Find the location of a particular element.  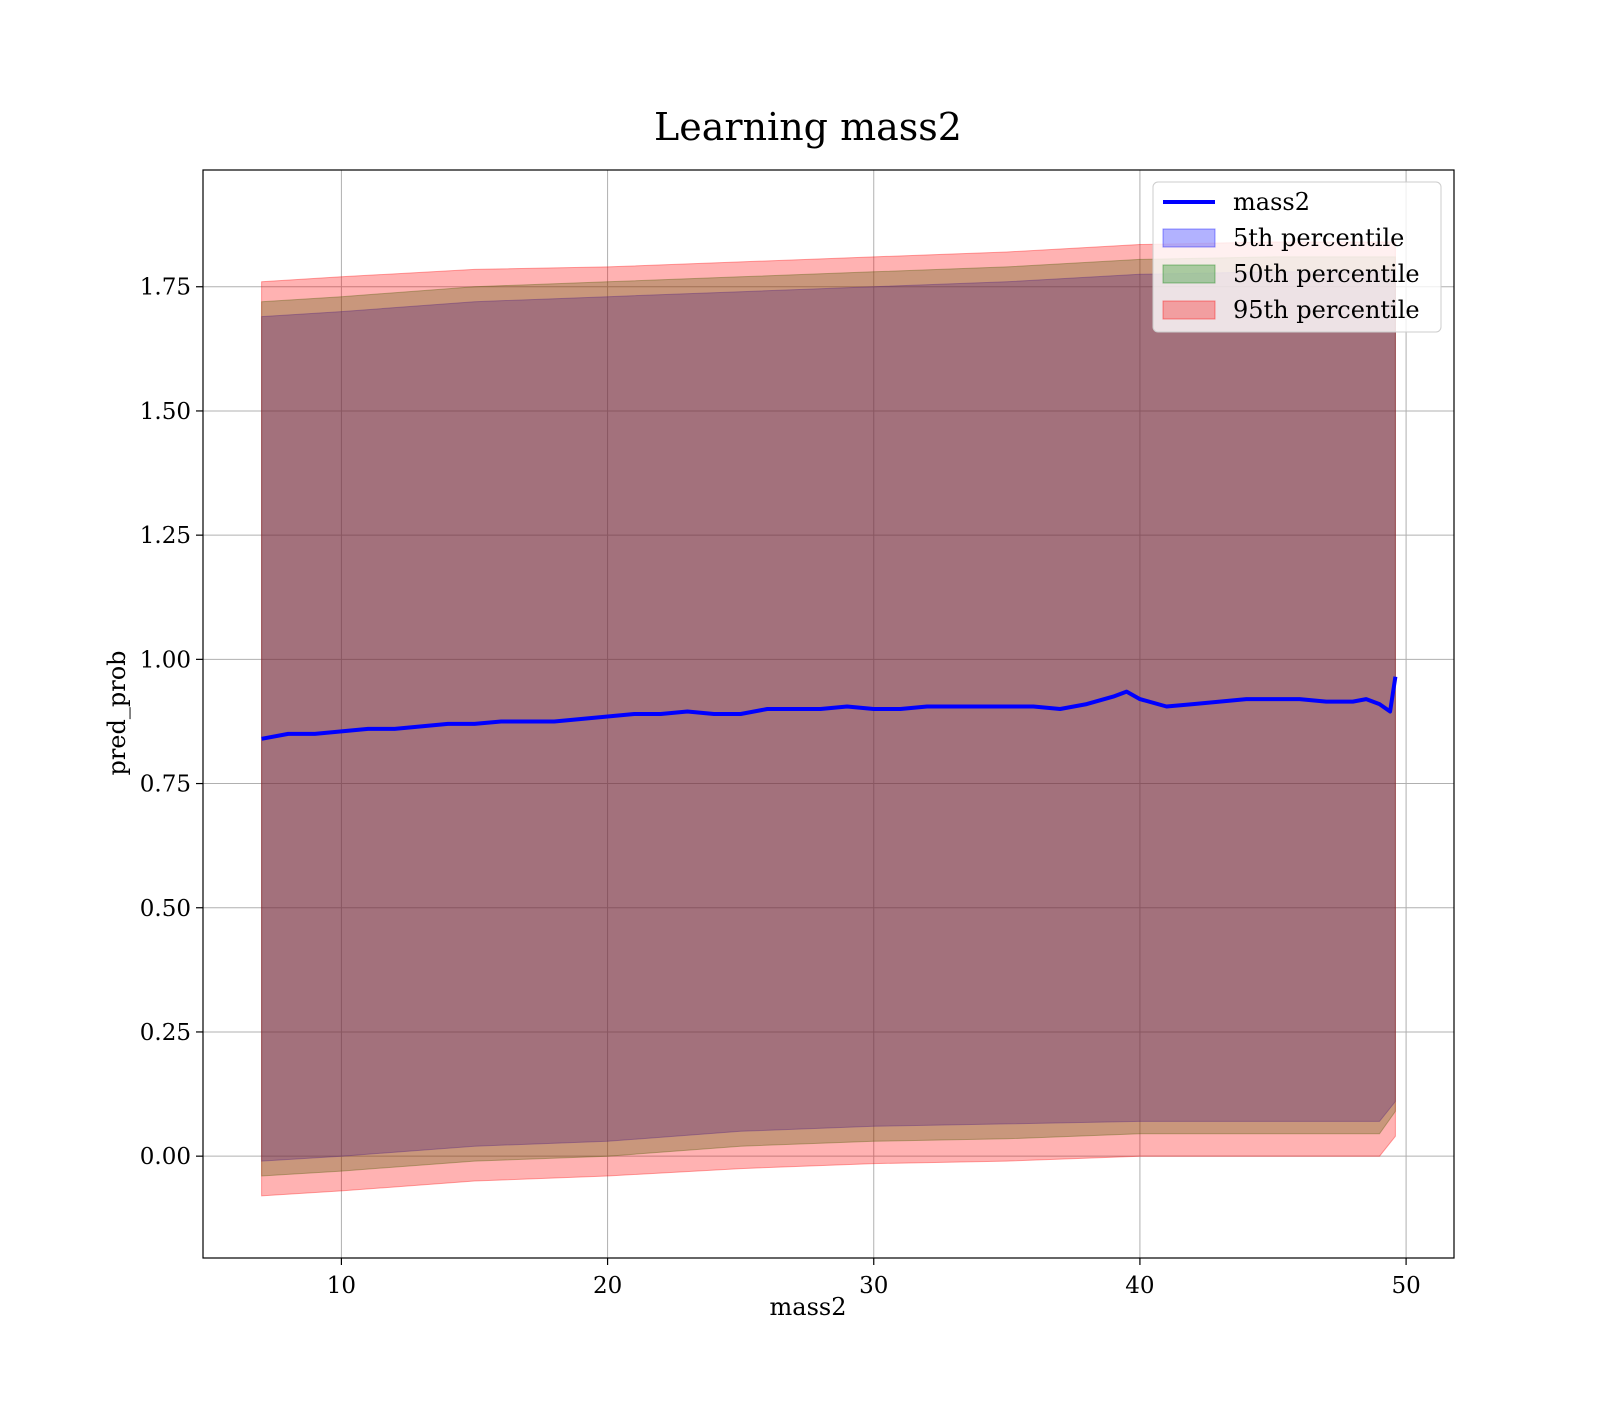

y-tick-label: 0.00 is located at coordinates (165, 1157).